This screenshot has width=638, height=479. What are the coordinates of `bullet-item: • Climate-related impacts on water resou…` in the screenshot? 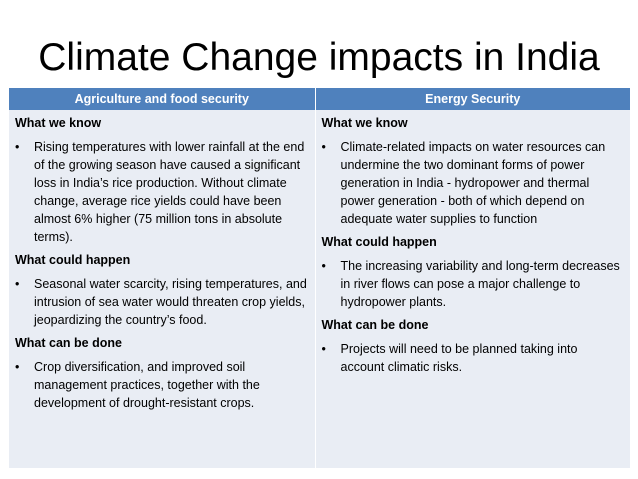 It's located at (473, 183).